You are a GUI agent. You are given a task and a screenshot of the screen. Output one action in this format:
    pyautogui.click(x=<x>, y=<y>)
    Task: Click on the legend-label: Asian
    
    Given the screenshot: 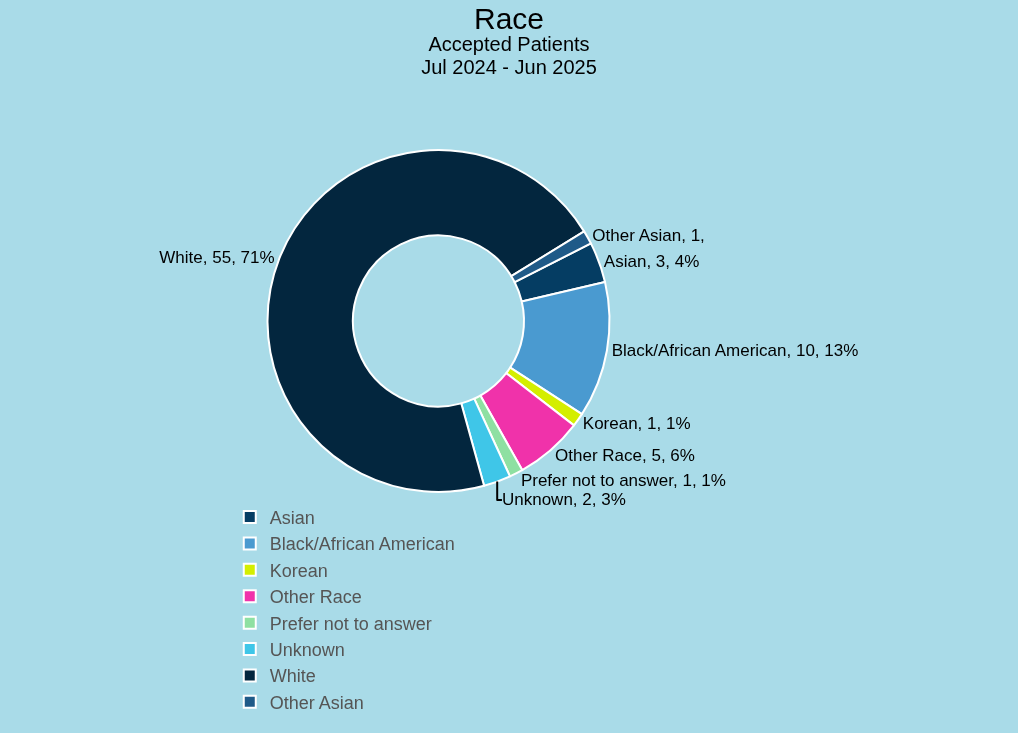 What is the action you would take?
    pyautogui.click(x=292, y=518)
    